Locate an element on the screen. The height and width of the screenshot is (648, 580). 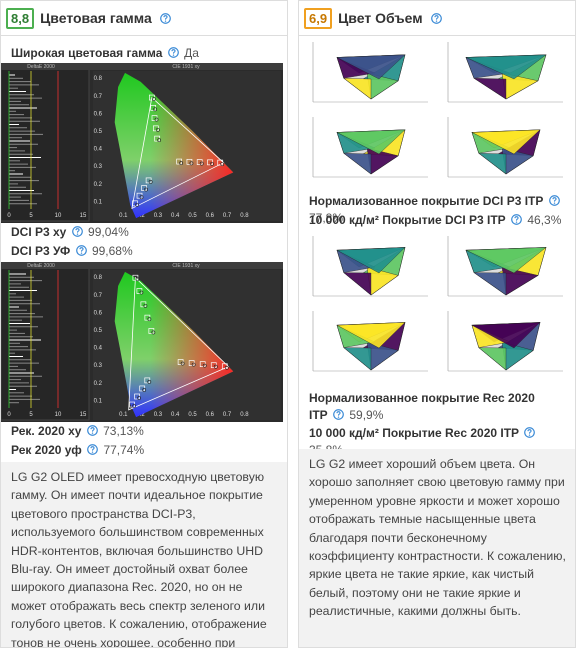
value: 77,8% is located at coordinates (326, 218).